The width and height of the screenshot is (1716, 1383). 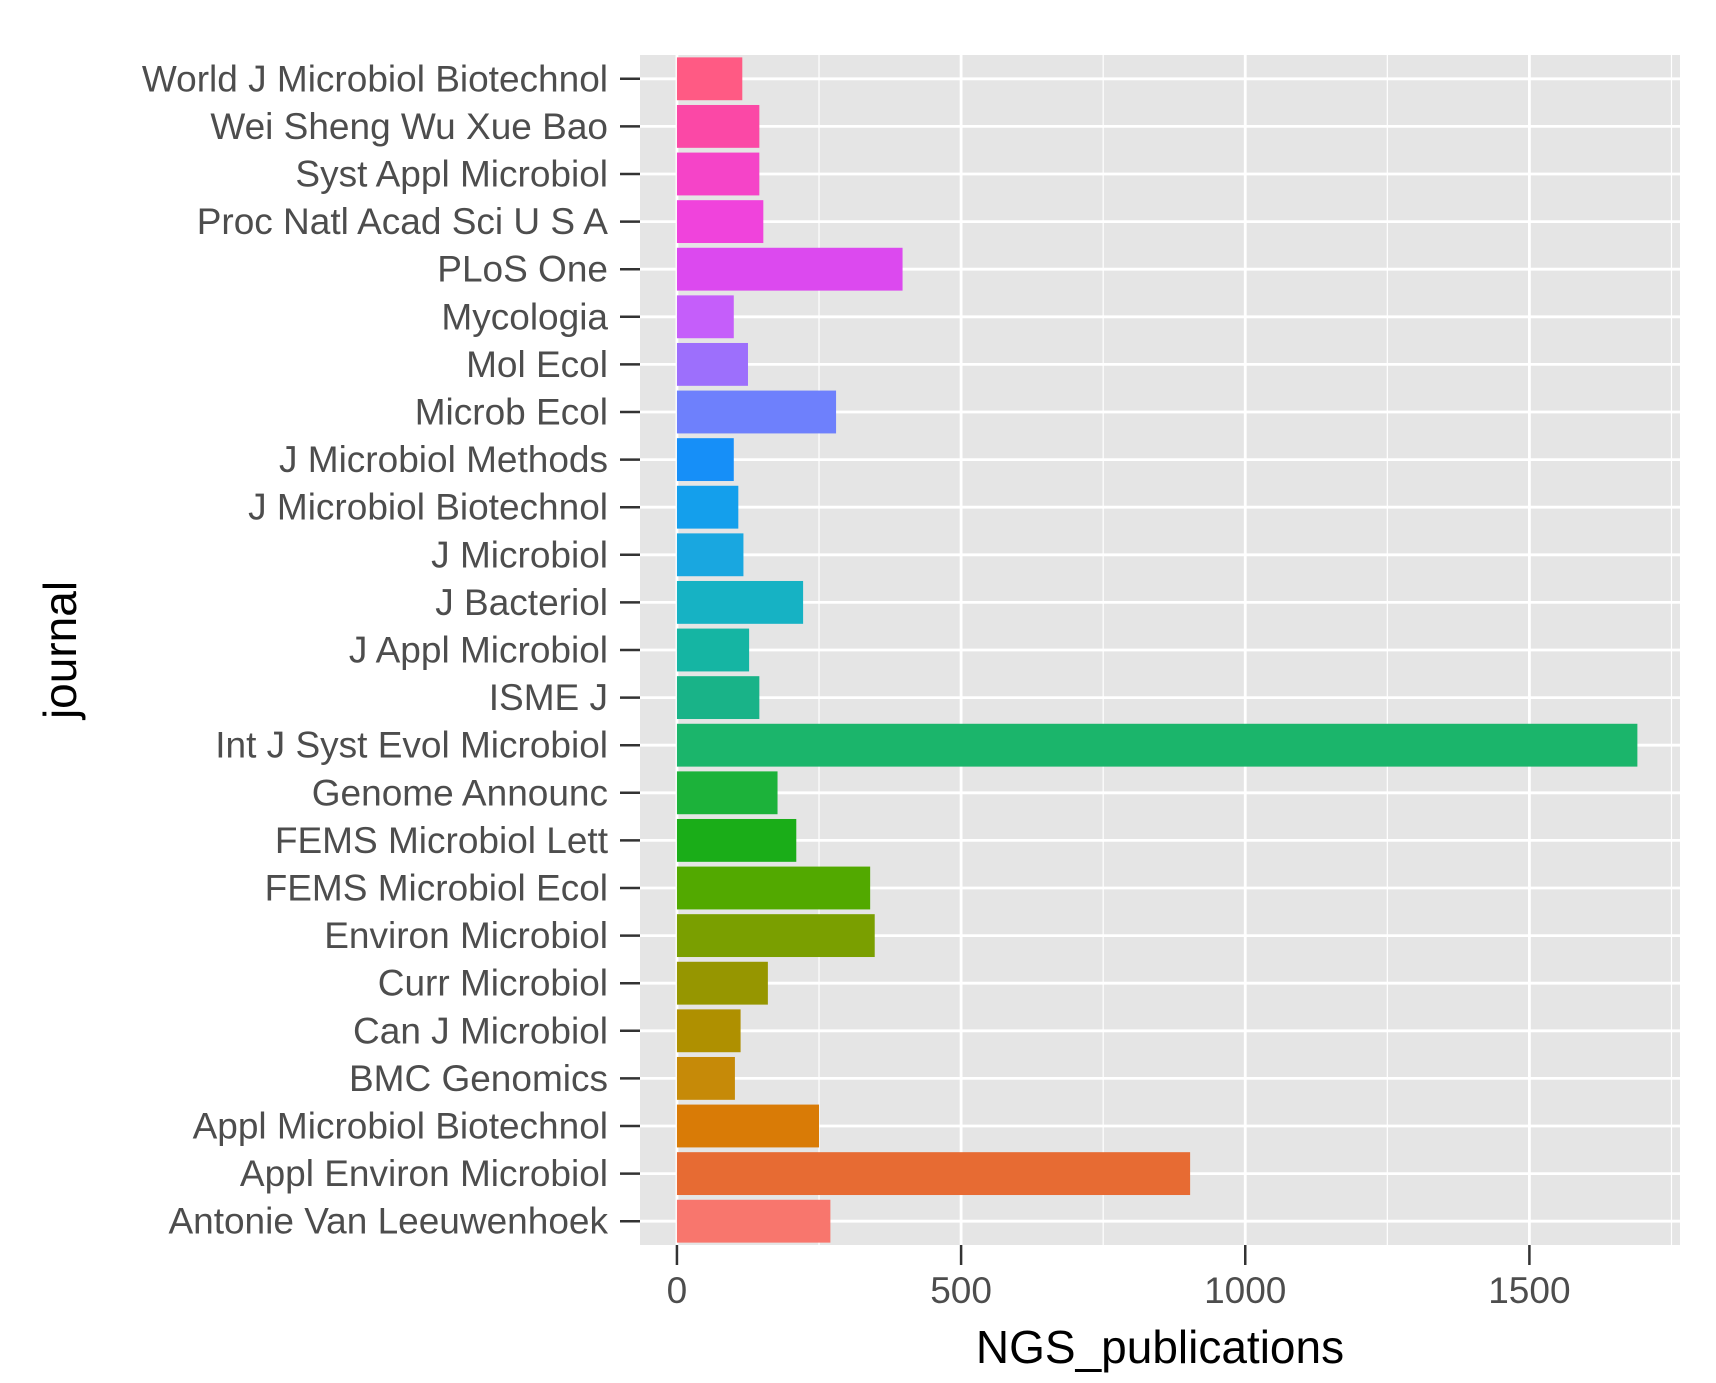 What do you see at coordinates (411, 745) in the screenshot?
I see `y-tick-label: Int J Syst Evol Microbiol` at bounding box center [411, 745].